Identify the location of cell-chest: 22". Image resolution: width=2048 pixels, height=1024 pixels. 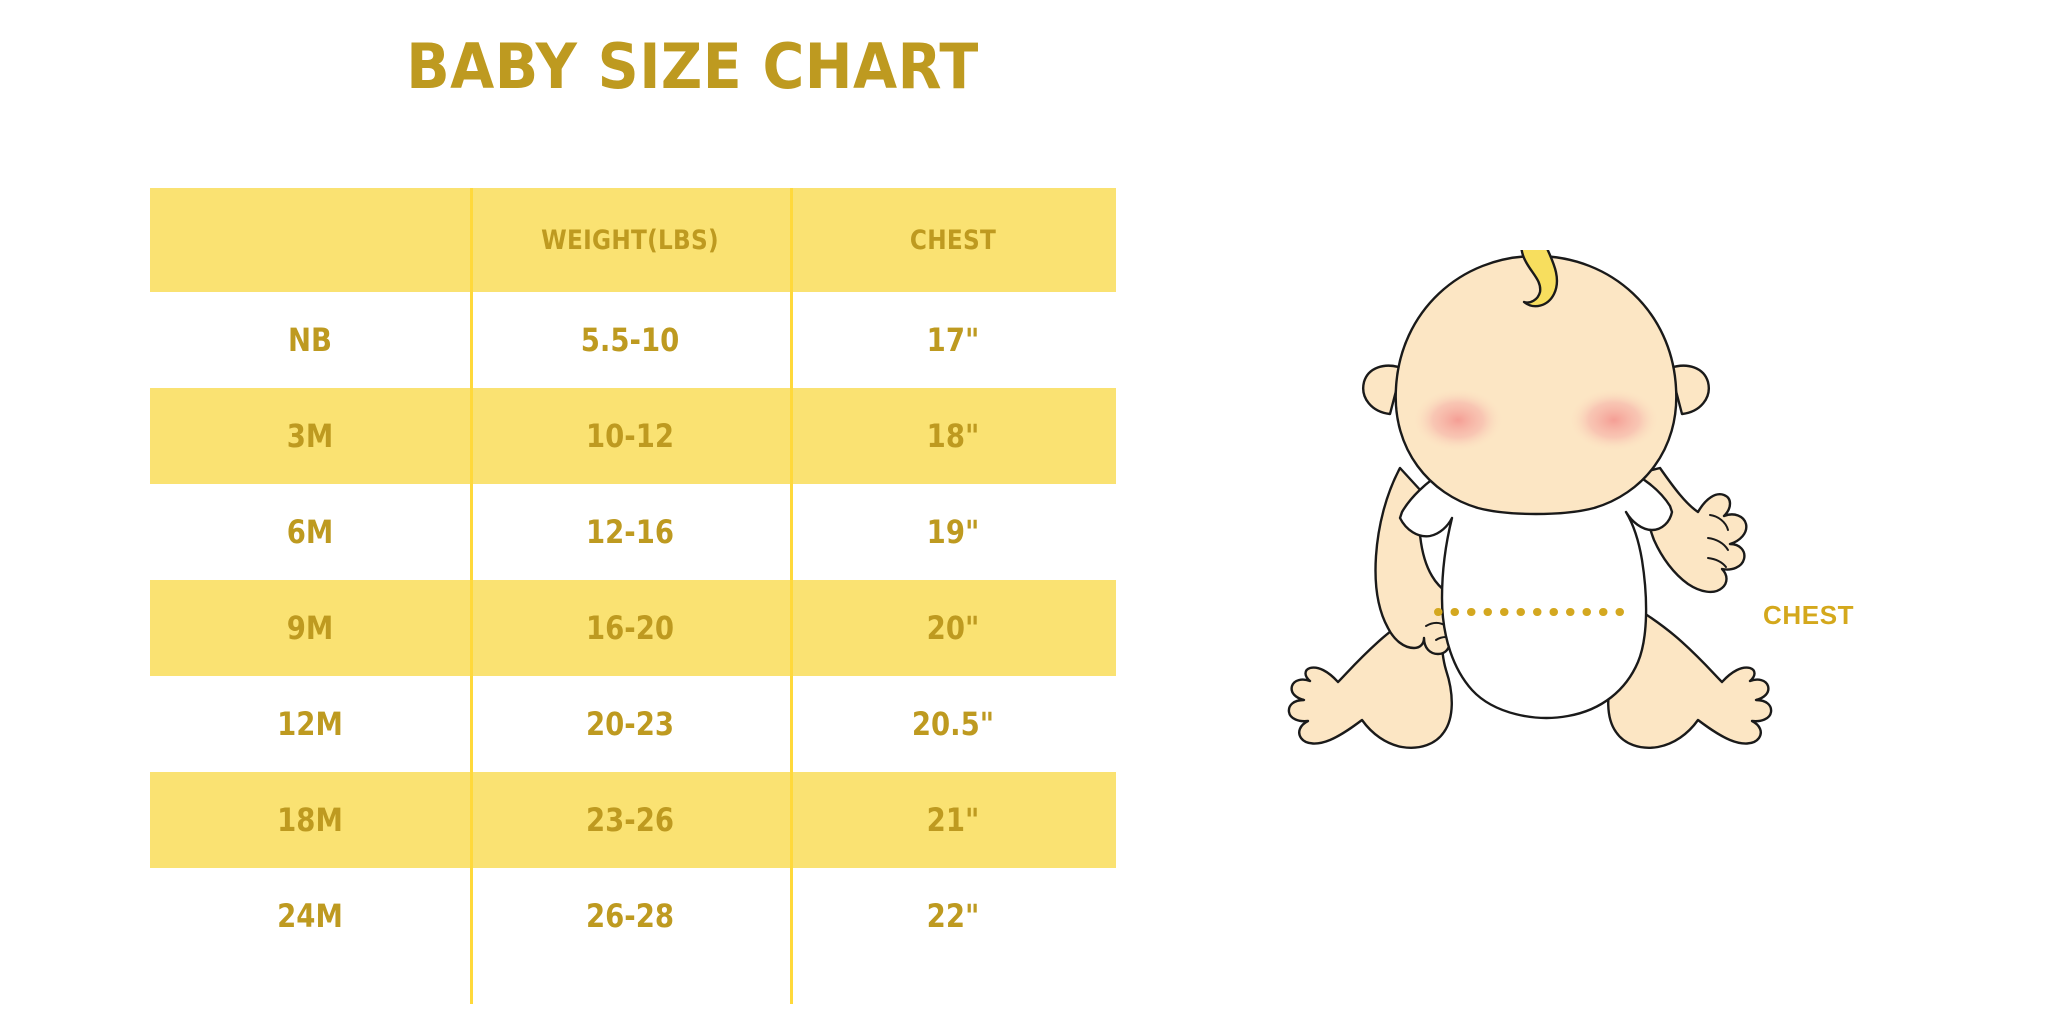
(953, 916).